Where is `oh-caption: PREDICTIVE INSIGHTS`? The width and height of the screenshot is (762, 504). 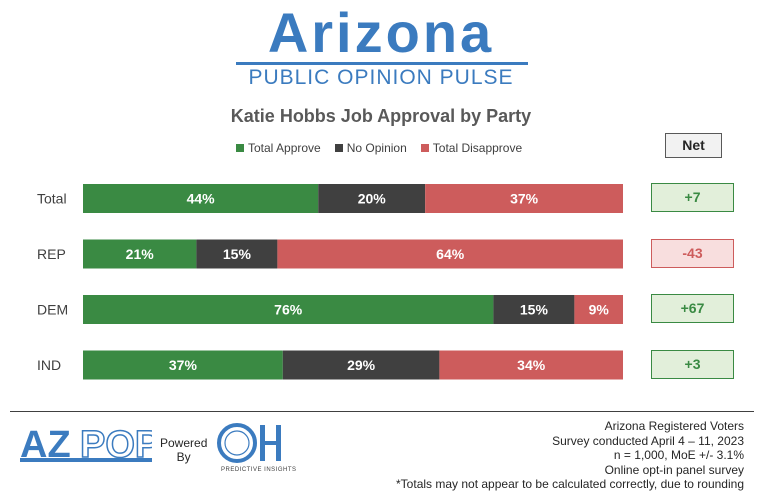
oh-caption: PREDICTIVE INSIGHTS is located at coordinates (259, 470).